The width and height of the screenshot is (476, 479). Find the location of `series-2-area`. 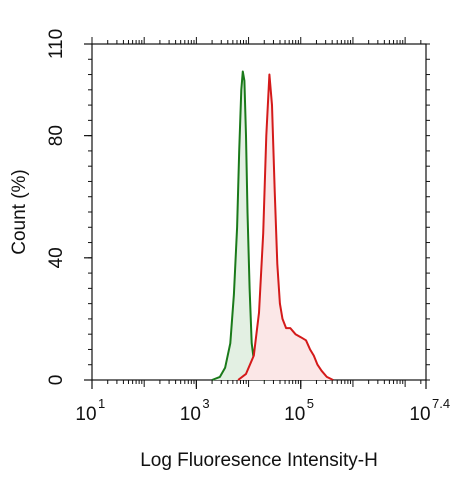

series-2-area is located at coordinates (286, 227).